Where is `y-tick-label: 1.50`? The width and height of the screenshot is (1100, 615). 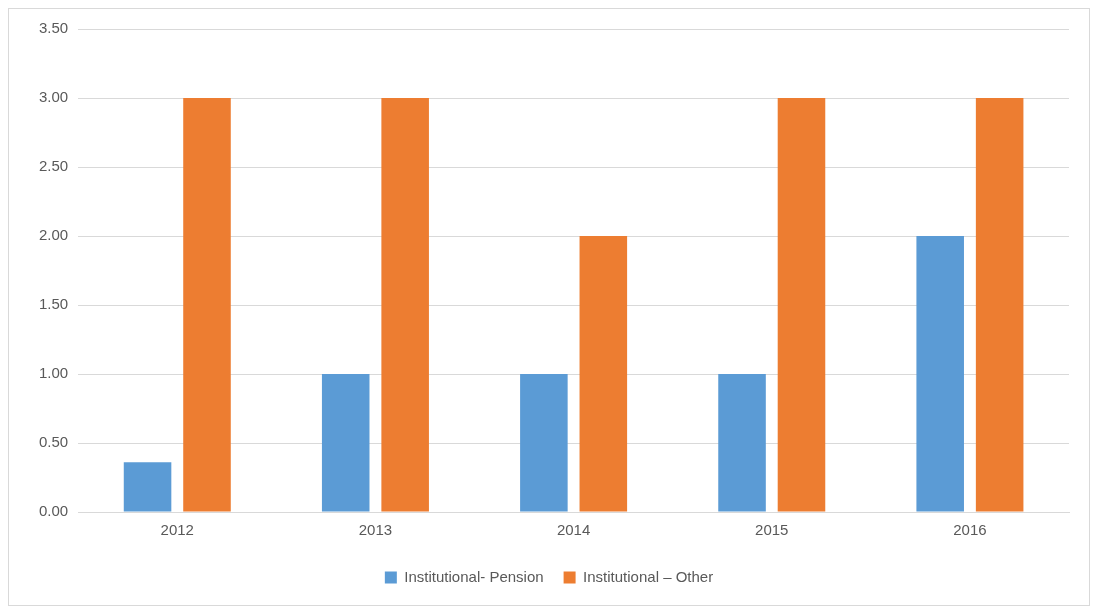 y-tick-label: 1.50 is located at coordinates (53, 304).